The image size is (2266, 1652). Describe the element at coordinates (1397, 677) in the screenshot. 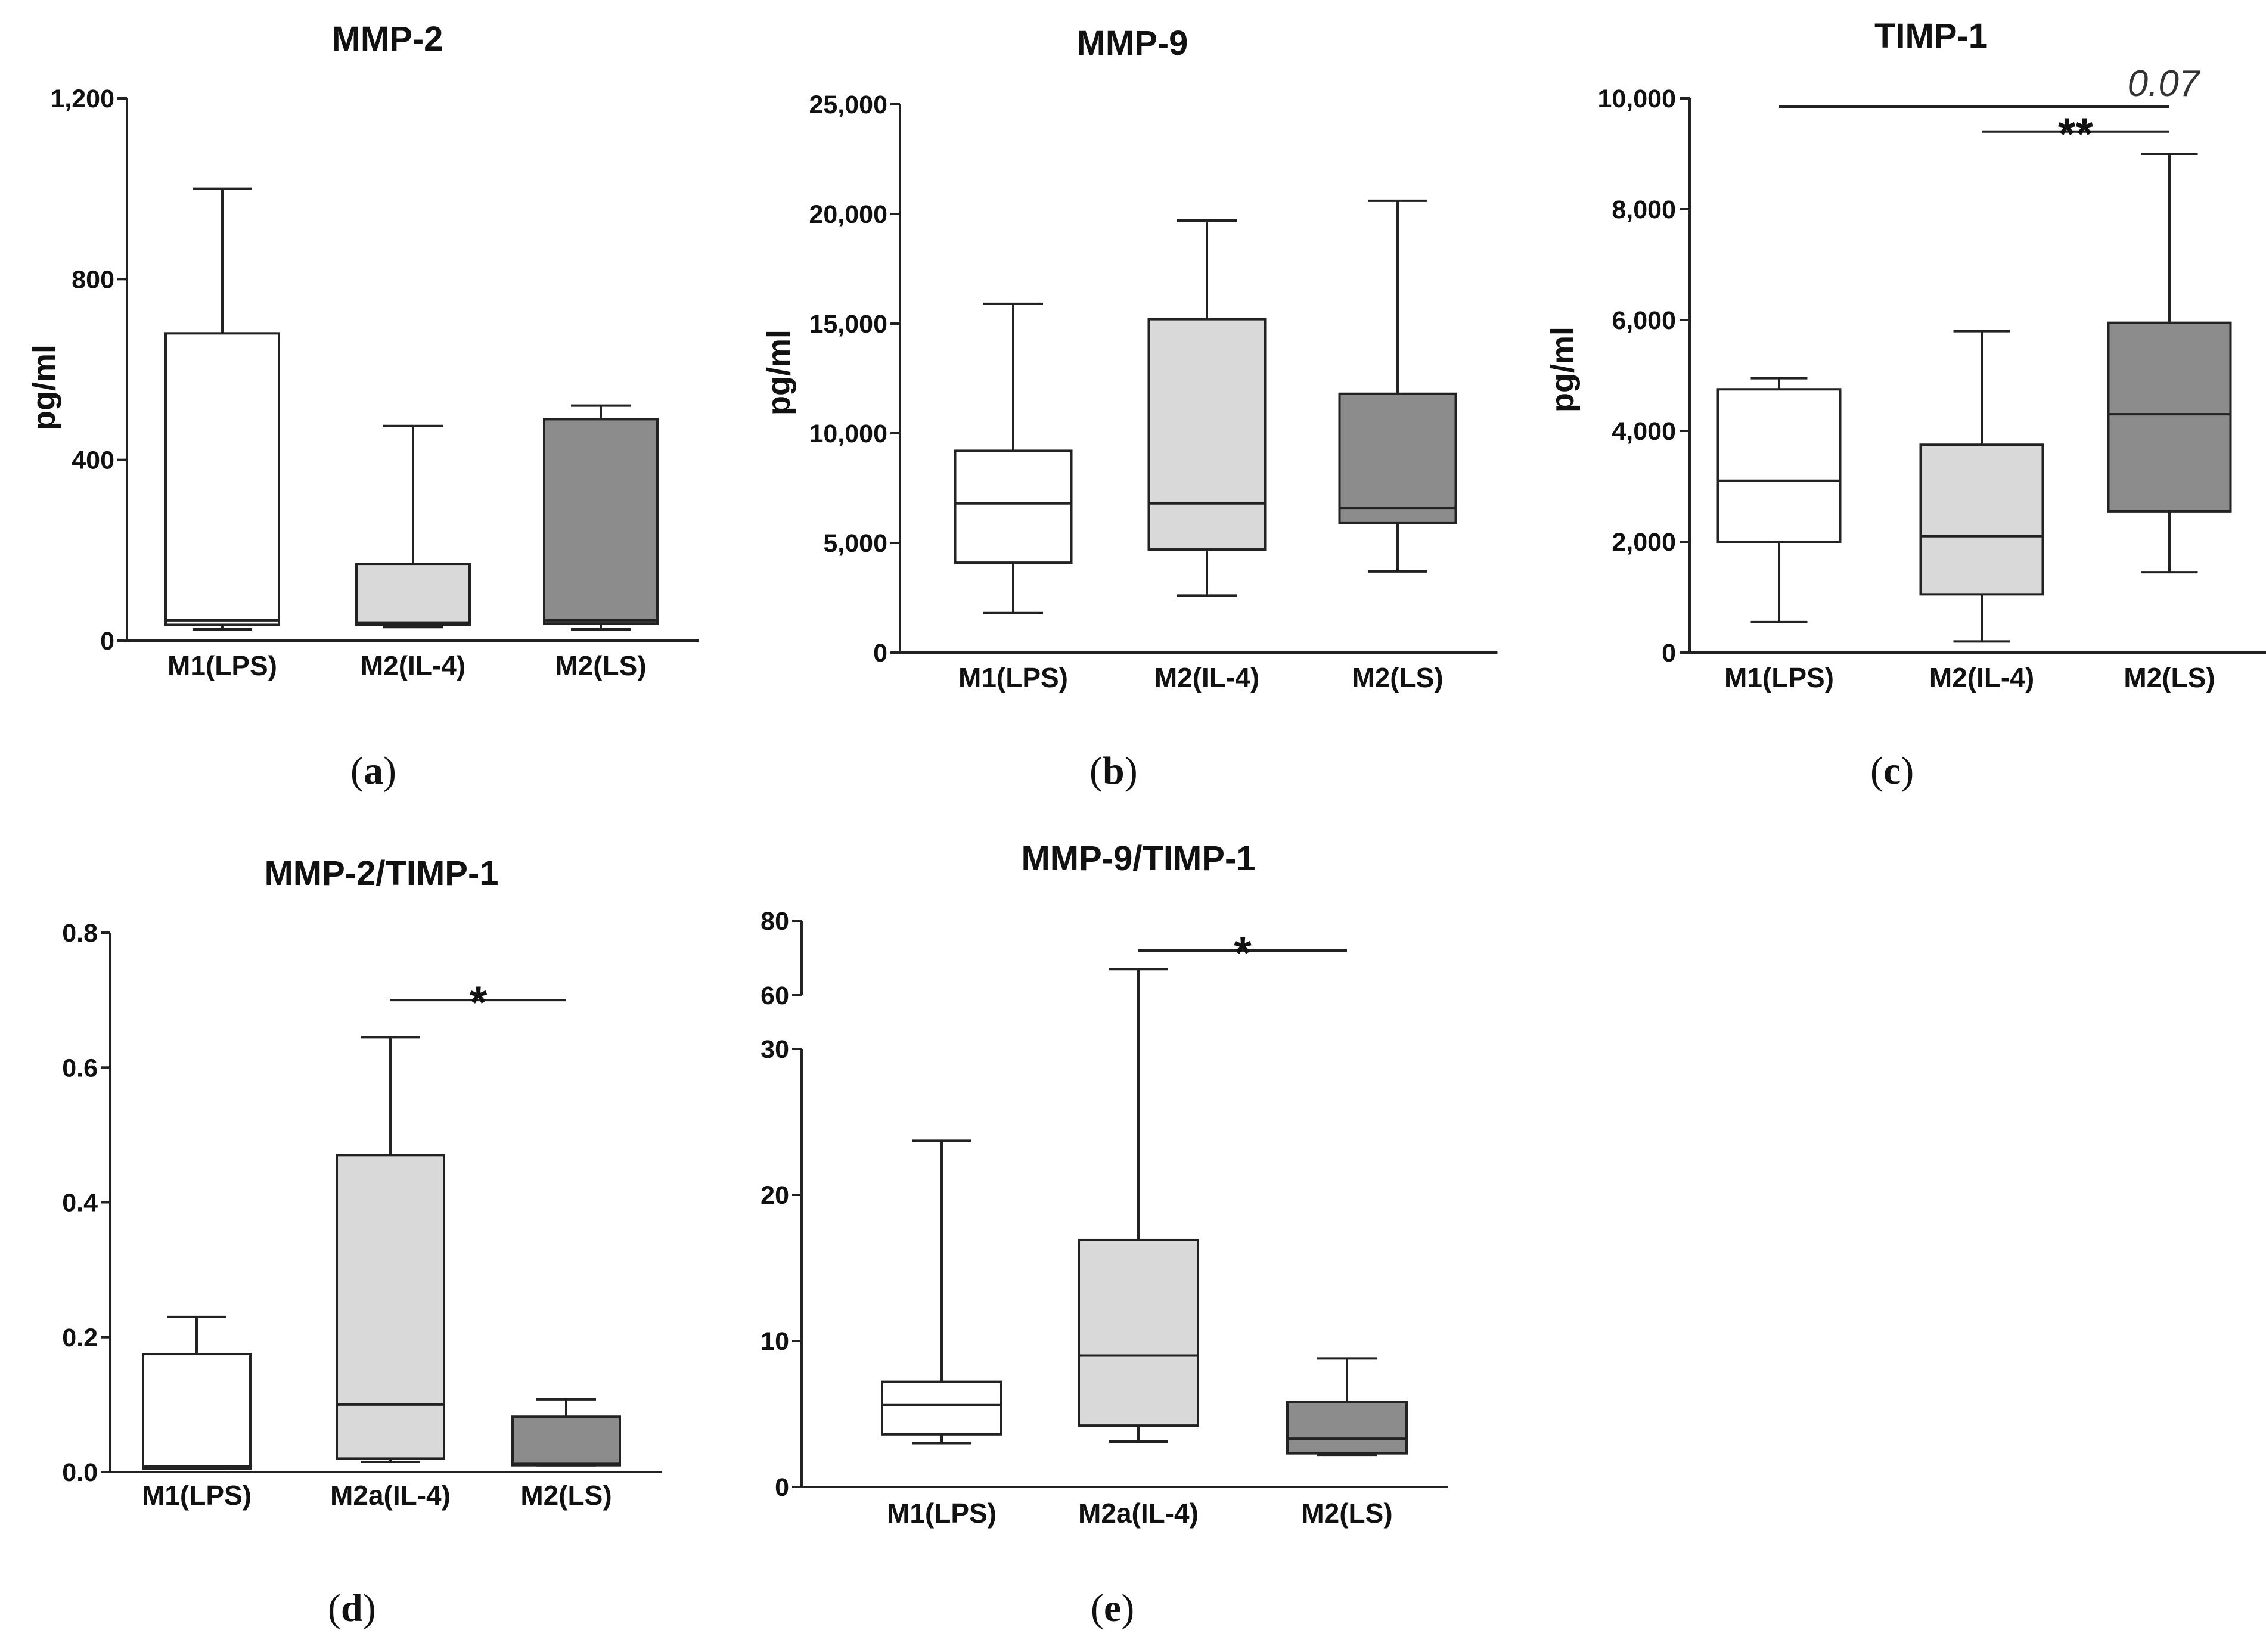

I see `chart-b-category-label: M2(LS)` at that location.